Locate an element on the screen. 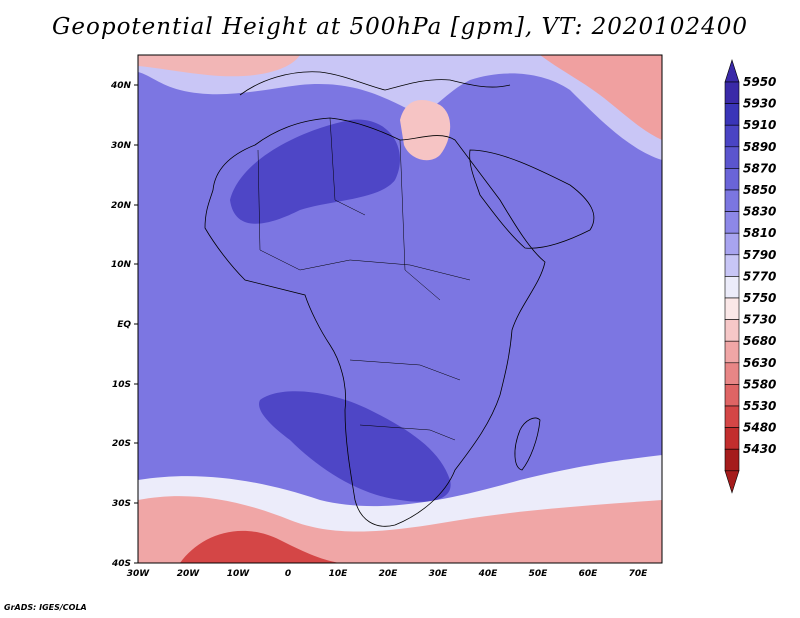 This screenshot has height=618, width=800. lat-label: 40N is located at coordinates (121, 86).